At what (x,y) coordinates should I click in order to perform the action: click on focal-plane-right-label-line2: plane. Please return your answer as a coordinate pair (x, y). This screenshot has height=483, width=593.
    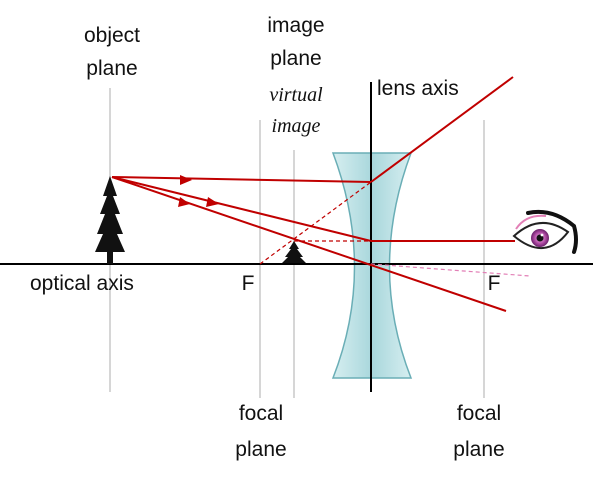
    Looking at the image, I should click on (478, 449).